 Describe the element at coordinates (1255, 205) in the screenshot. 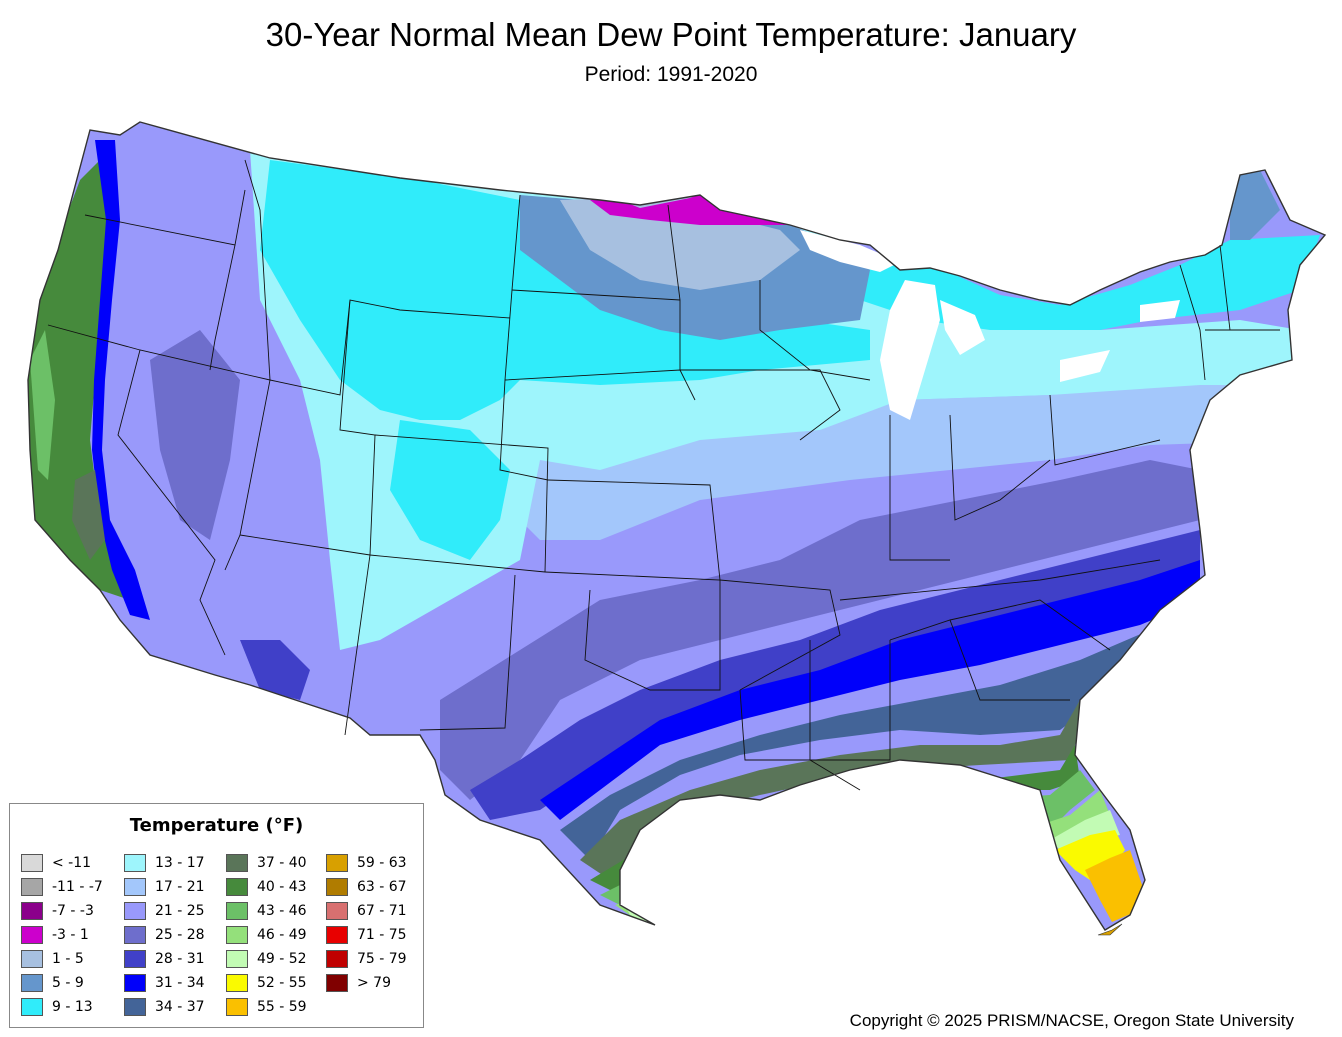

I see `band-5-9-maine` at that location.